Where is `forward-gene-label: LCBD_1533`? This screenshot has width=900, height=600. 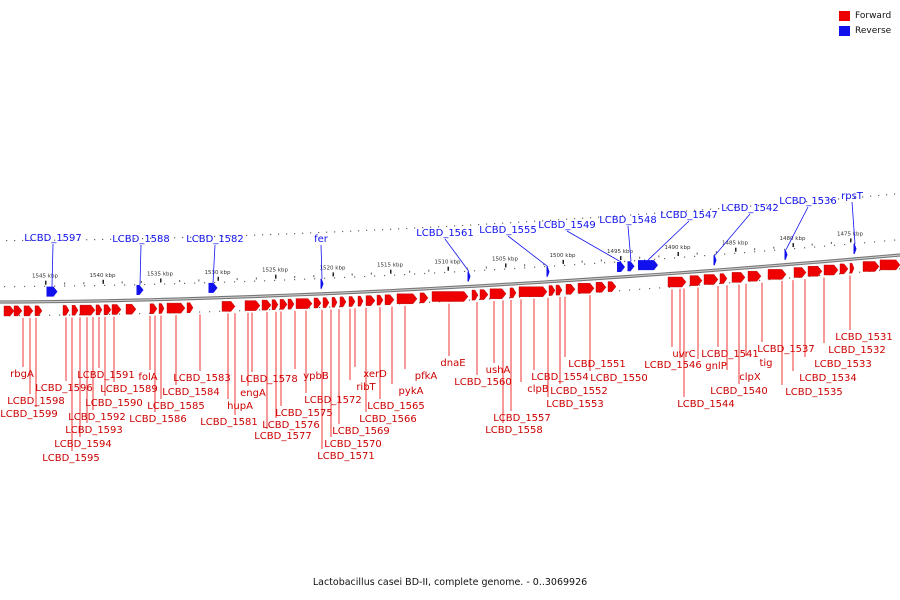
forward-gene-label: LCBD_1533 is located at coordinates (843, 364).